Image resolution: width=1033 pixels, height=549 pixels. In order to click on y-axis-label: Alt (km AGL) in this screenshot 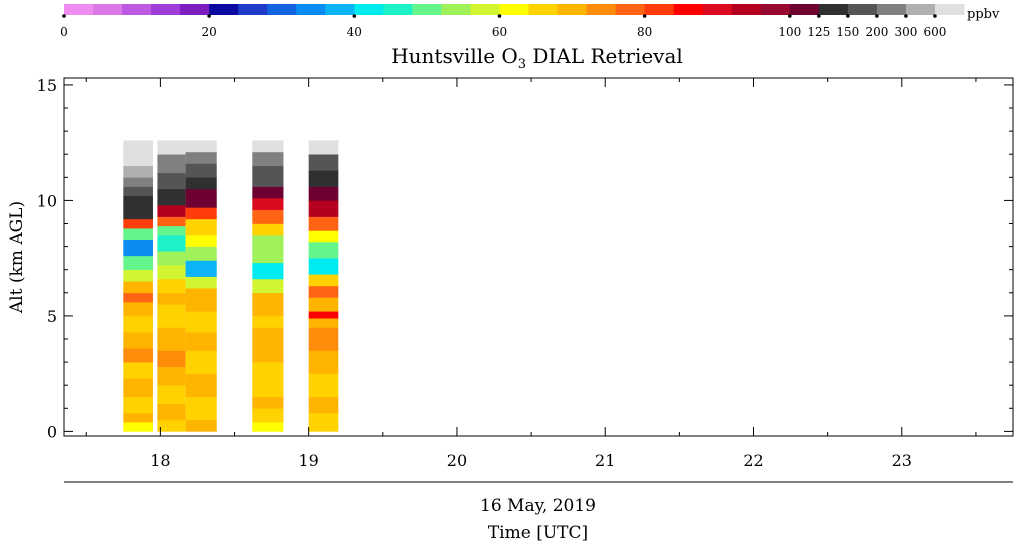, I will do `click(17, 257)`.